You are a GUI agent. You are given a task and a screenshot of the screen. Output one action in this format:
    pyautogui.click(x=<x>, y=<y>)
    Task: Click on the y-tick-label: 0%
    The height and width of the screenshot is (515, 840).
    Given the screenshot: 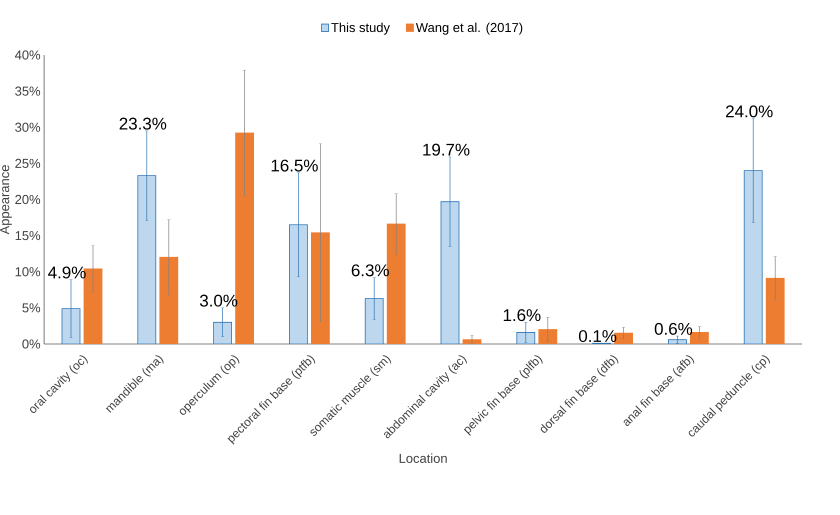 What is the action you would take?
    pyautogui.click(x=31, y=344)
    